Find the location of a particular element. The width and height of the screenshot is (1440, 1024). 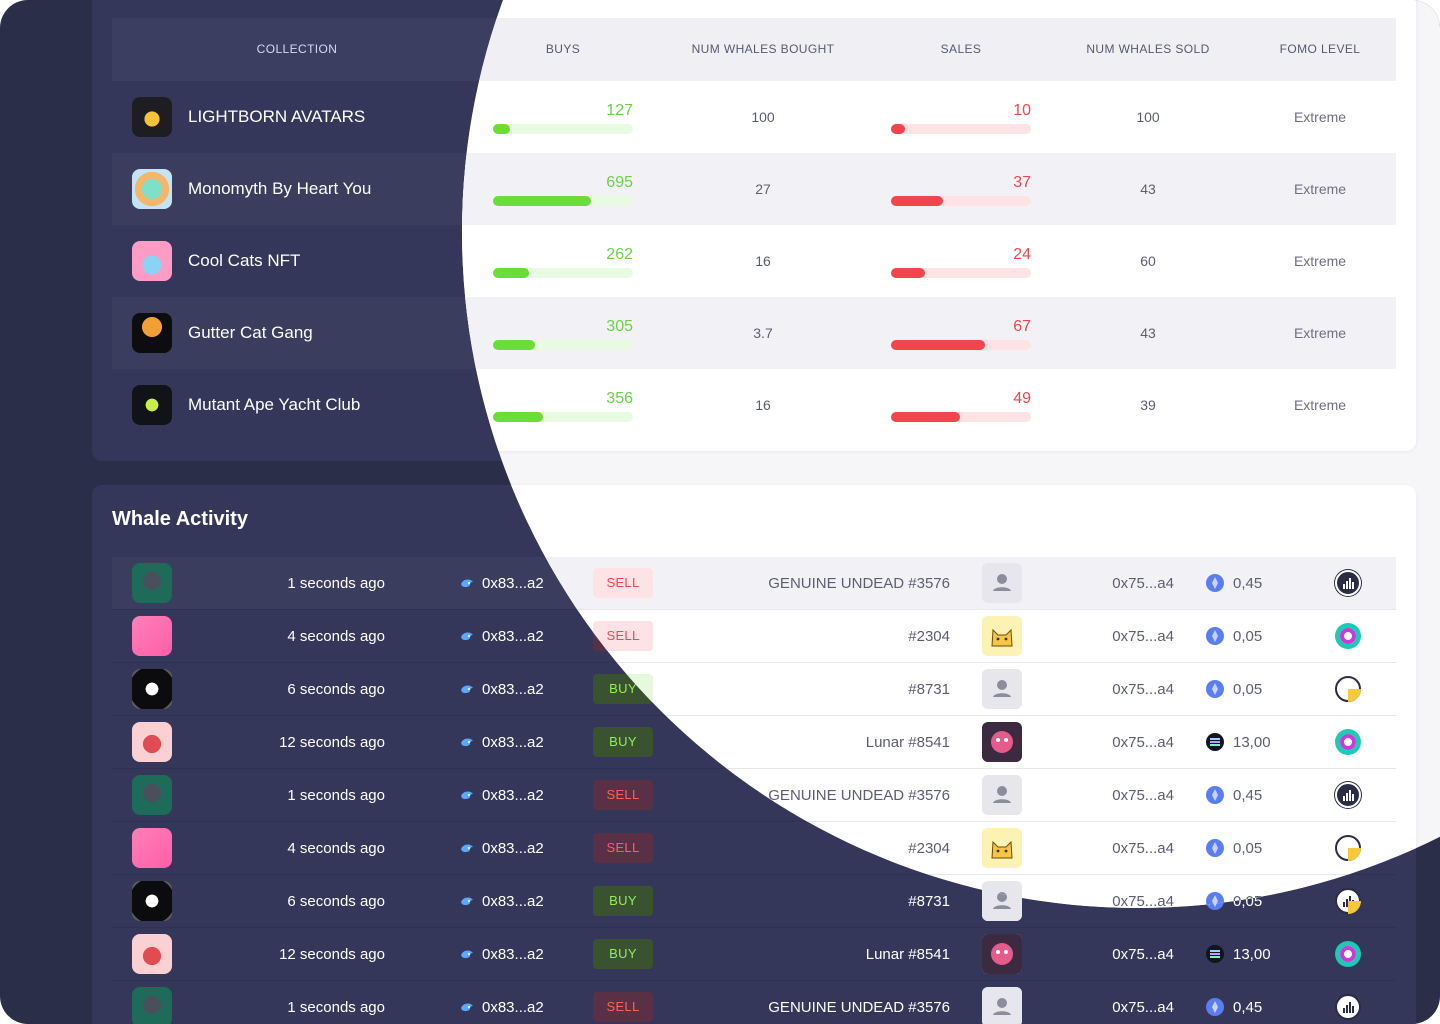

price: 13,00 is located at coordinates (1238, 954).